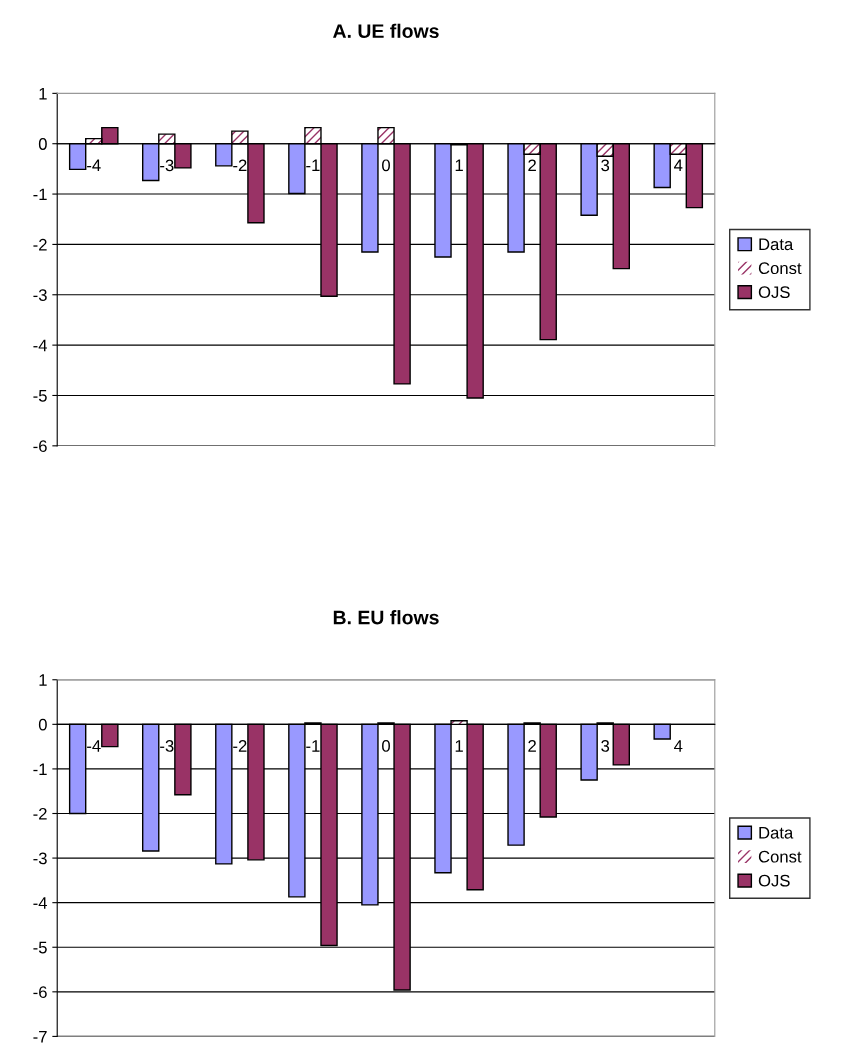 The image size is (854, 1049). What do you see at coordinates (40, 1036) in the screenshot?
I see `y-tick-label: -7` at bounding box center [40, 1036].